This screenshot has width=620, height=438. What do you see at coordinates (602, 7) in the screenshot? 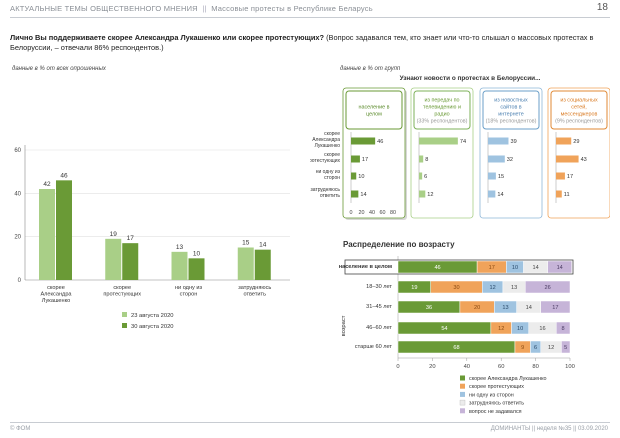
I see `page-number: 18` at bounding box center [602, 7].